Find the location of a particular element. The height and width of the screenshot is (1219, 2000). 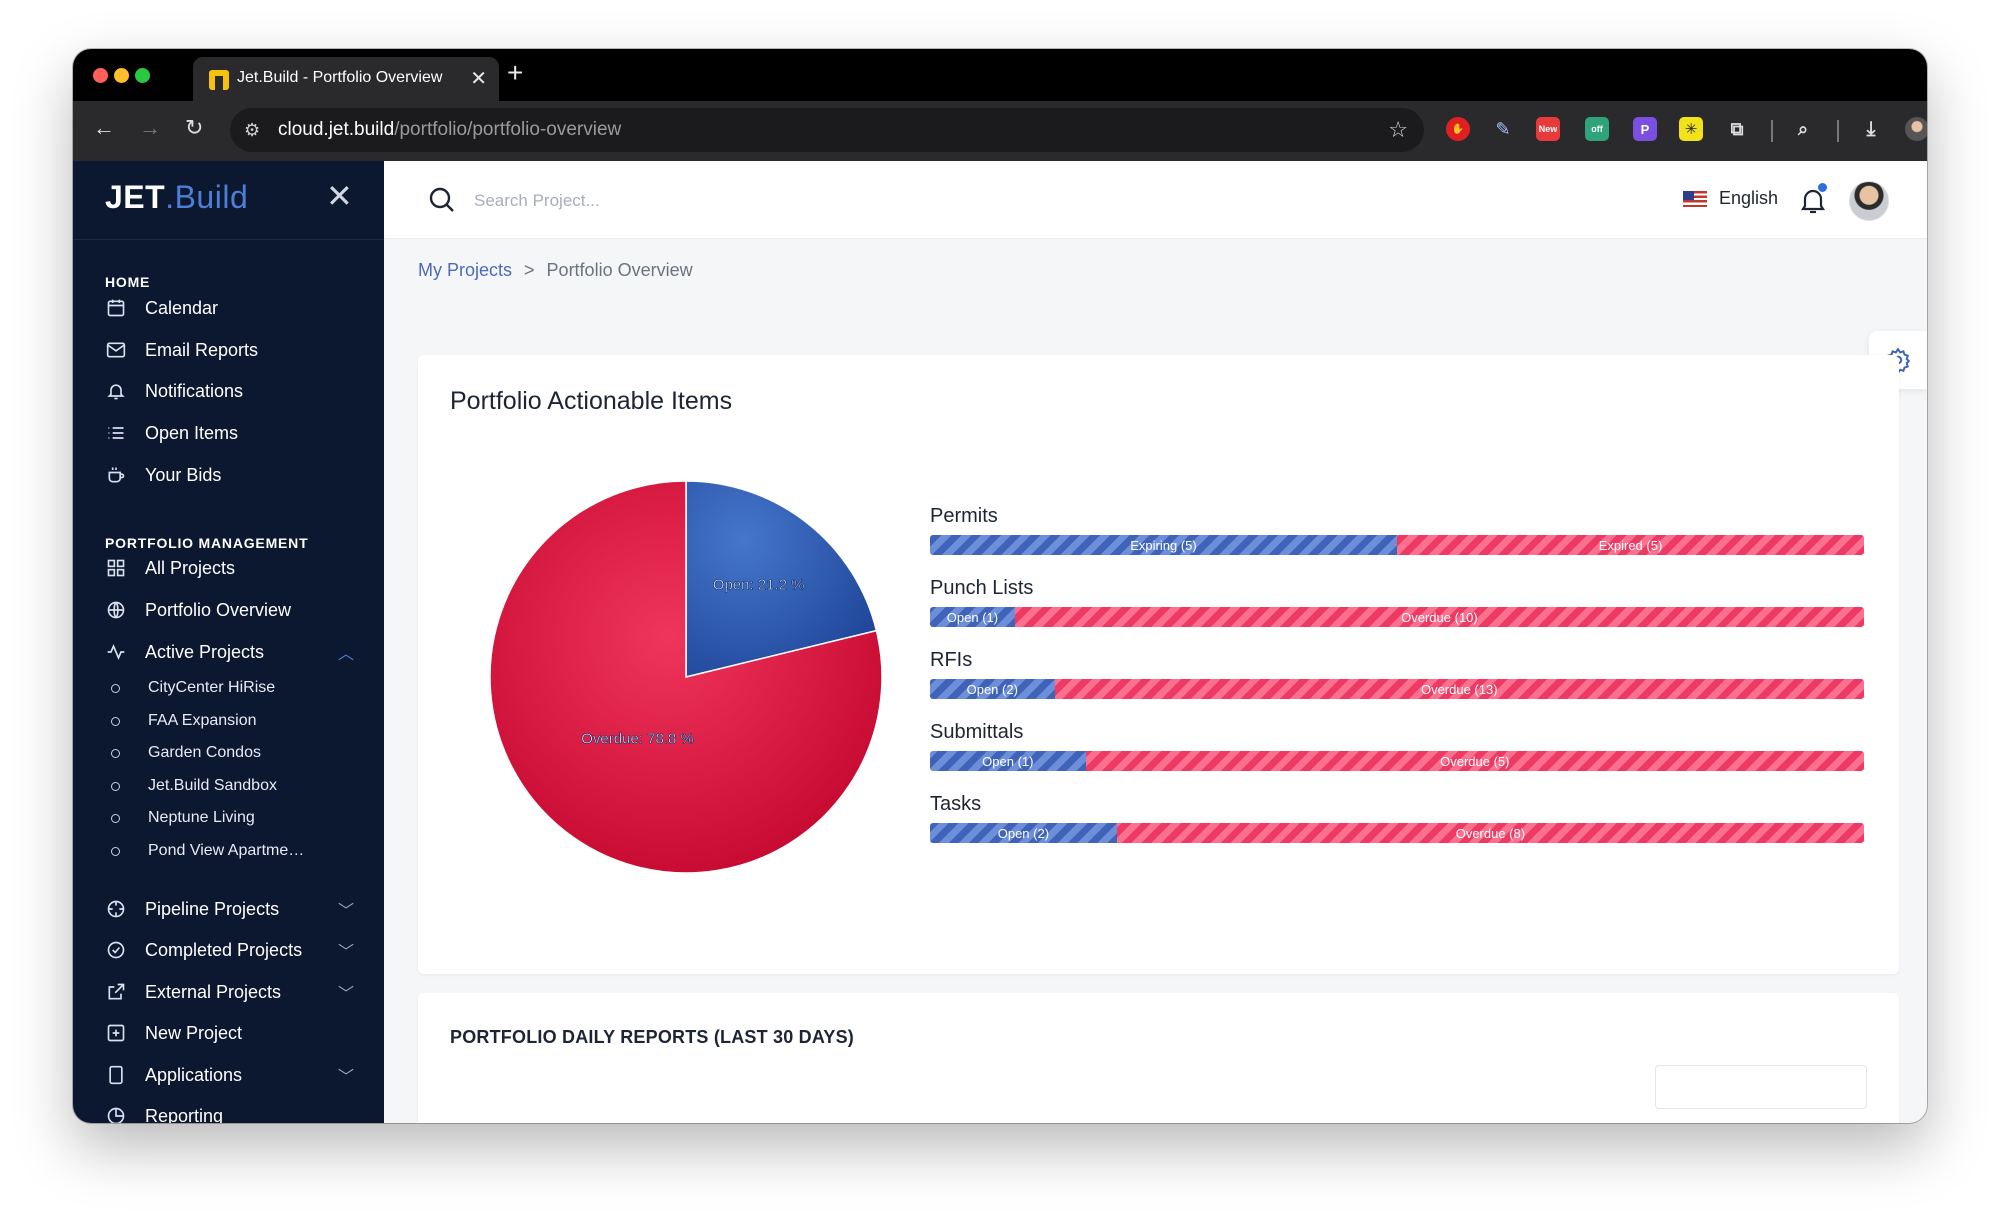

section-title-portfolio-management: PORTFOLIO MANAGEMENT is located at coordinates (207, 543).